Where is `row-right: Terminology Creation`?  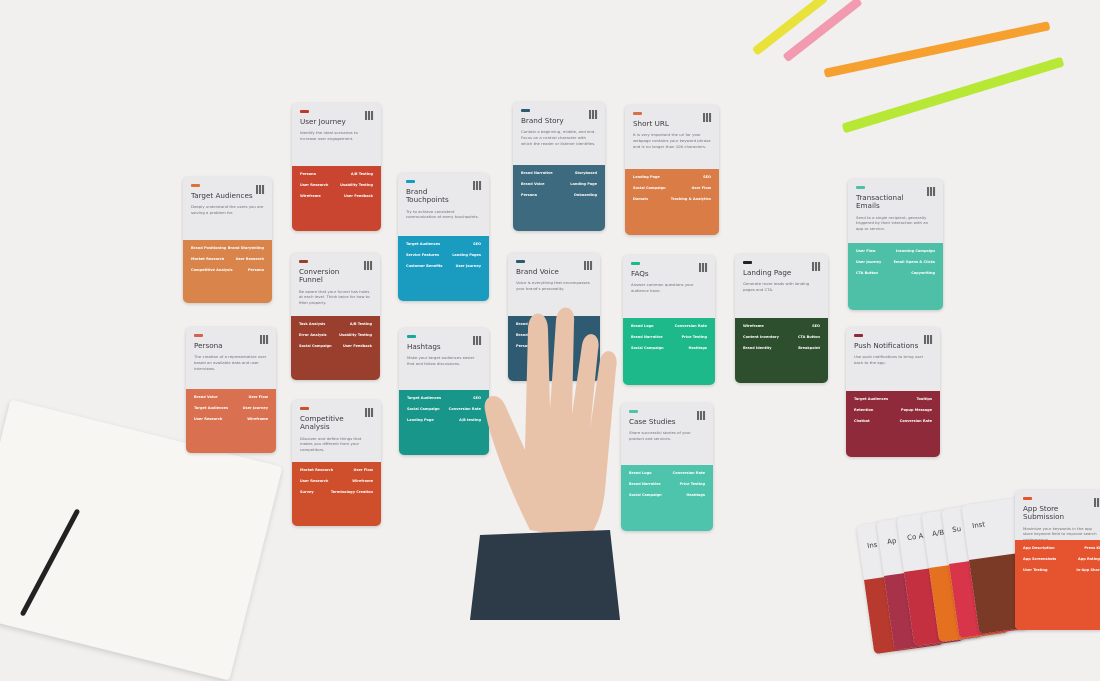
row-right: Terminology Creation is located at coordinates (351, 492).